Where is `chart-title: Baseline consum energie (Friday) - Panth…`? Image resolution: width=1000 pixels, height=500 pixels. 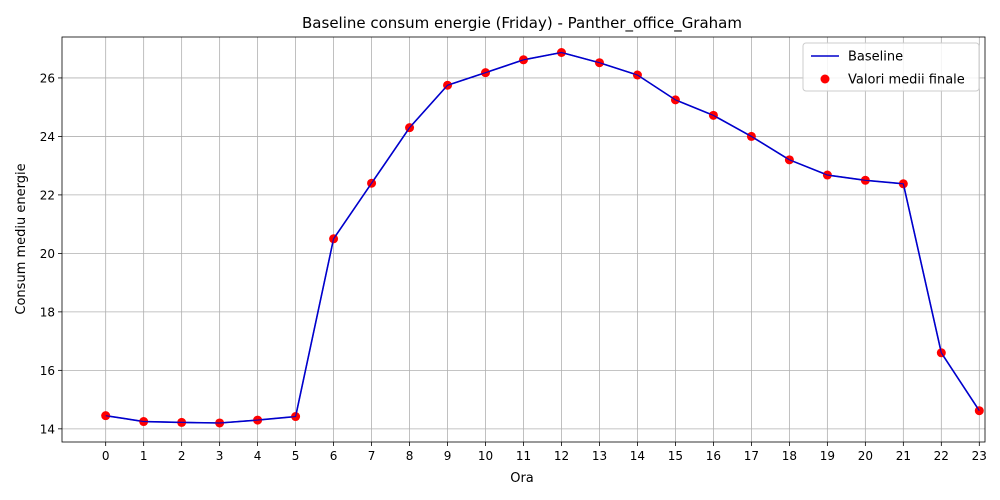 chart-title: Baseline consum energie (Friday) - Panth… is located at coordinates (522, 23).